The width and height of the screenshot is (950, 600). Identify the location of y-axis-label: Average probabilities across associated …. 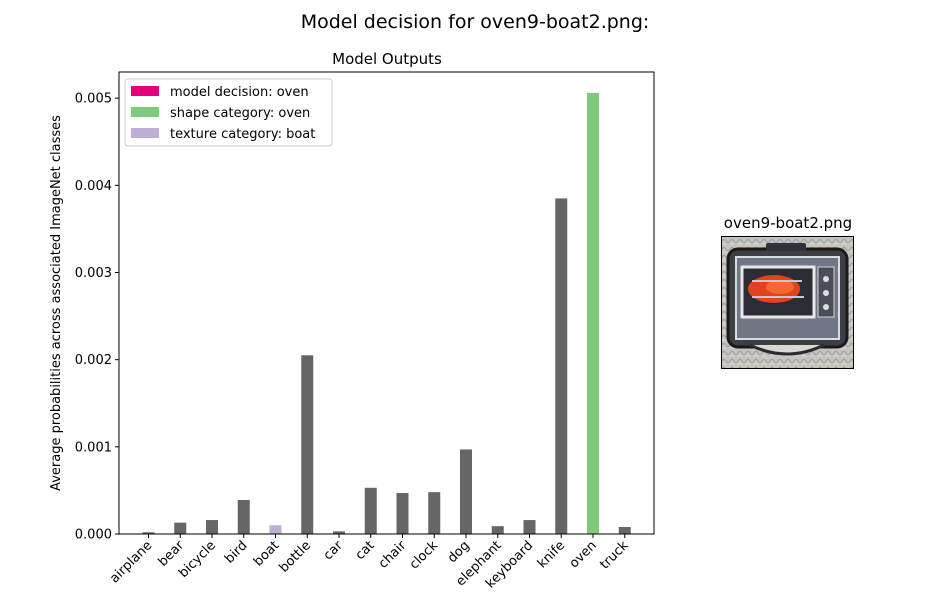
(56, 303).